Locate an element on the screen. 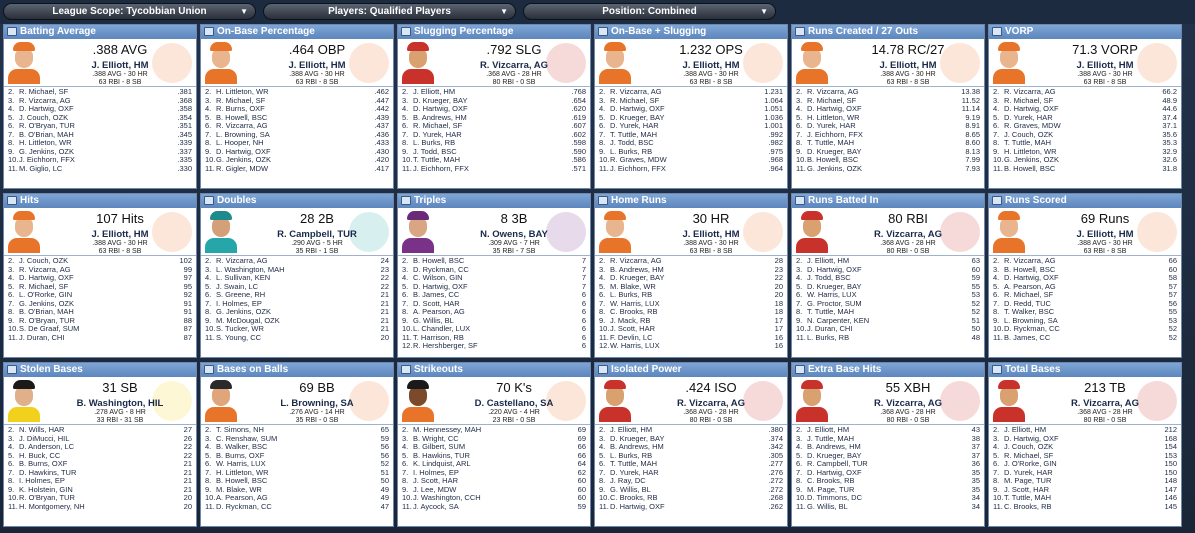  list-item: 9. M. McDougal, OZK 21 is located at coordinates (297, 321).